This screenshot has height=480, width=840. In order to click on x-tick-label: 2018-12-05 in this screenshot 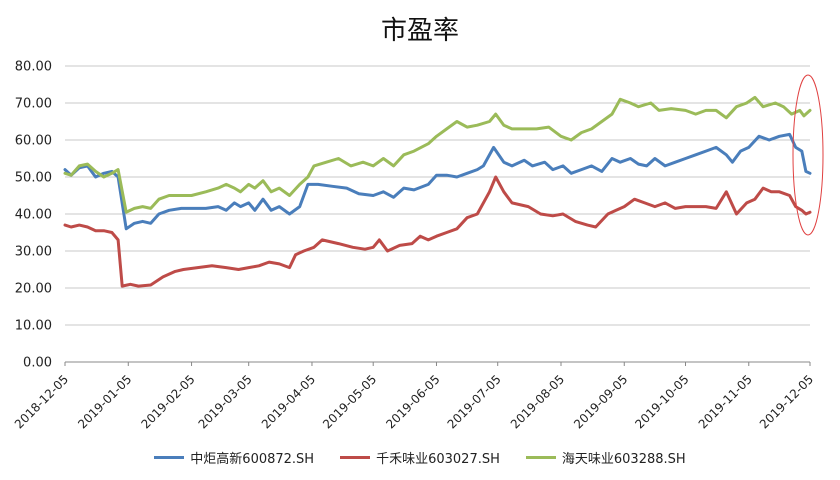, I will do `click(41, 401)`.